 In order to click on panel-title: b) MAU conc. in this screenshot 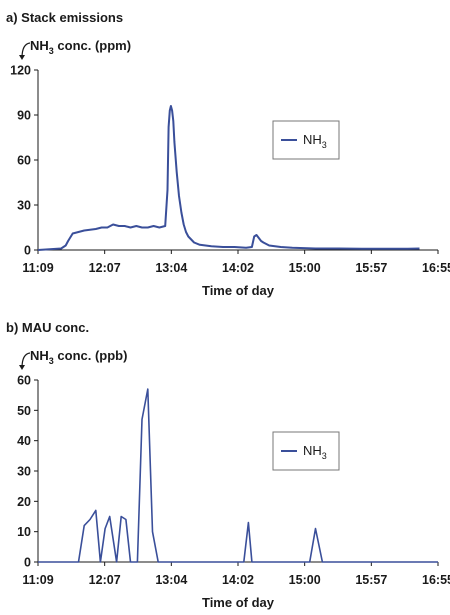, I will do `click(47, 327)`.